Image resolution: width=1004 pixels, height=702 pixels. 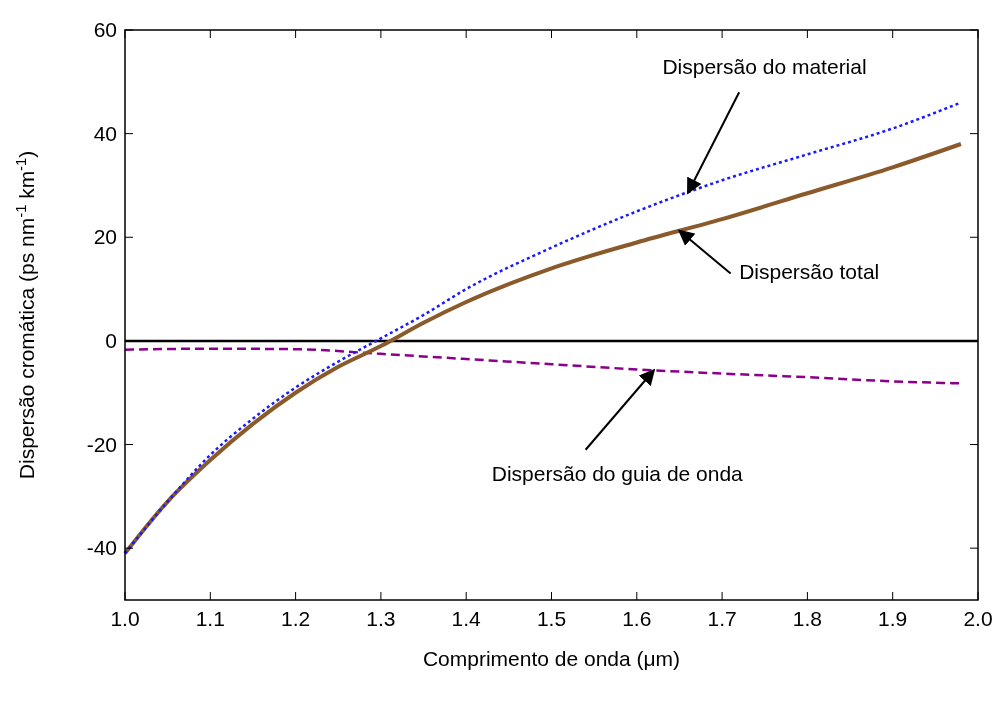 What do you see at coordinates (210, 618) in the screenshot?
I see `x-tick-label: 1.1` at bounding box center [210, 618].